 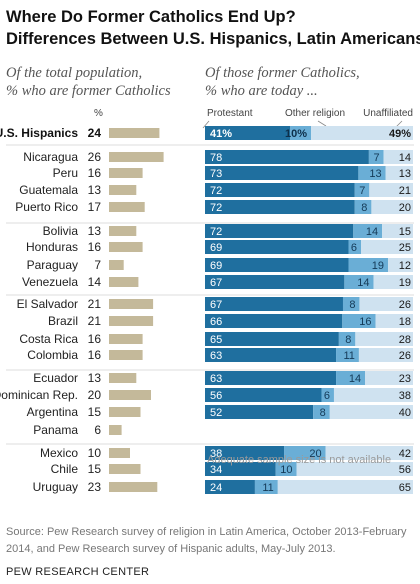 What do you see at coordinates (136, 157) in the screenshot?
I see `former-catholic-bar-nicaragua` at bounding box center [136, 157].